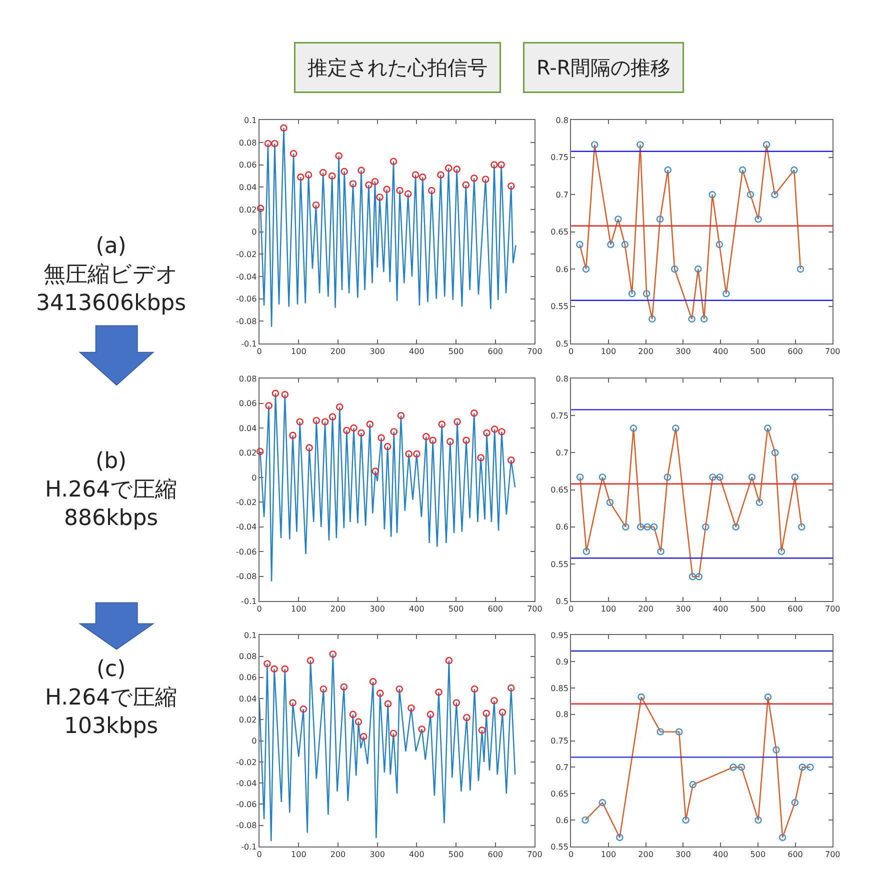 This screenshot has width=877, height=882. What do you see at coordinates (562, 269) in the screenshot?
I see `y-tick-label: 0.6` at bounding box center [562, 269].